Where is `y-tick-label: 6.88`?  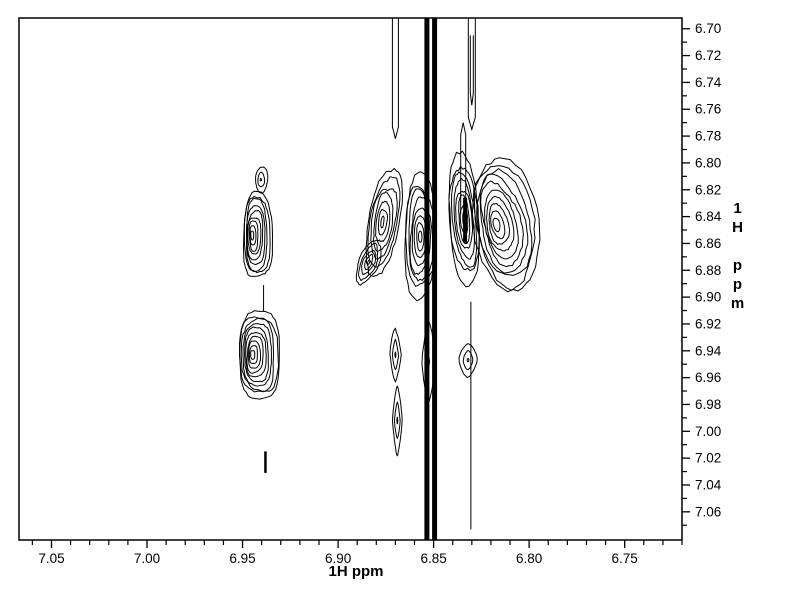 y-tick-label: 6.88 is located at coordinates (708, 270).